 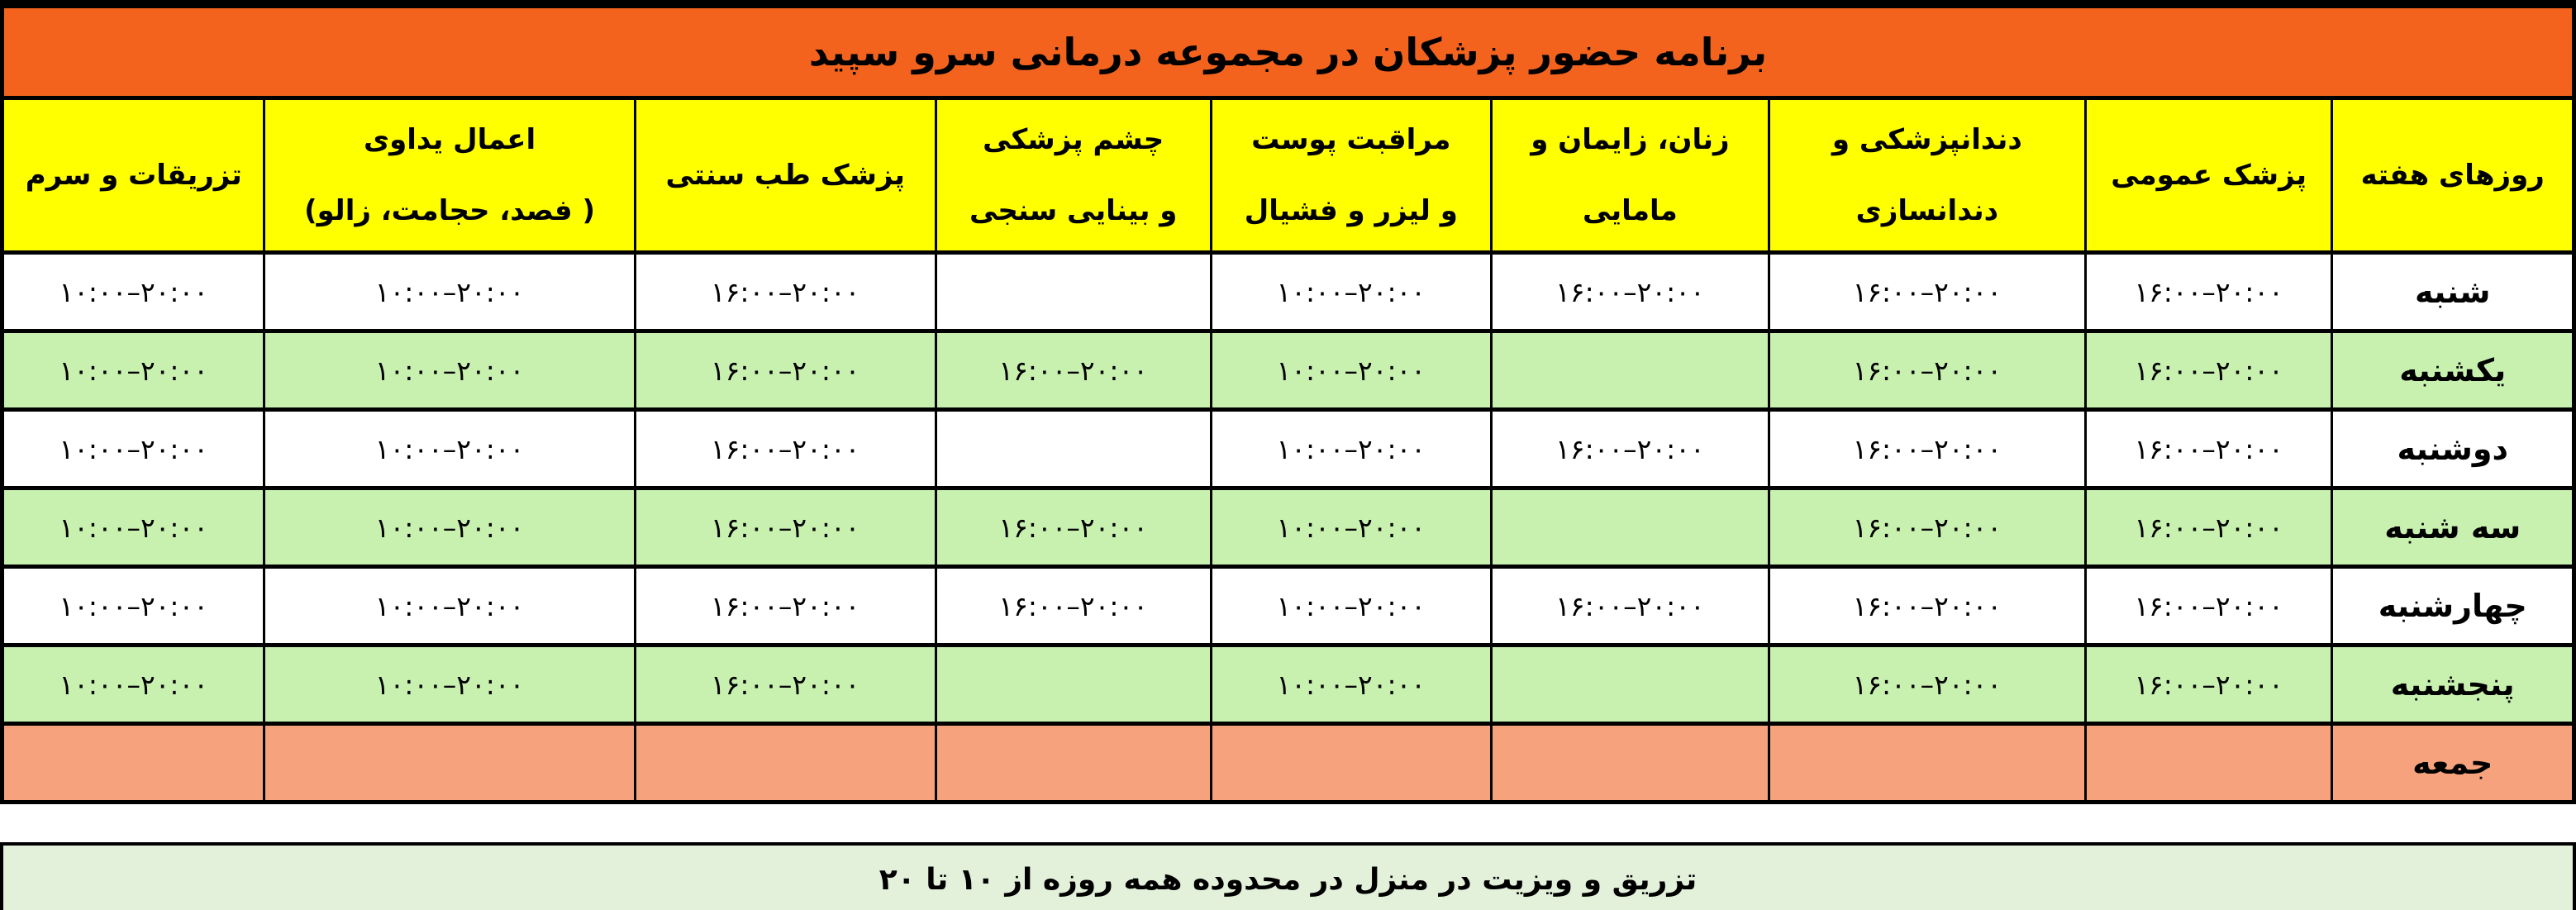 What do you see at coordinates (1351, 175) in the screenshot?
I see `column-header-skin-laser: مراقبت پوست و لیزر و فشیال` at bounding box center [1351, 175].